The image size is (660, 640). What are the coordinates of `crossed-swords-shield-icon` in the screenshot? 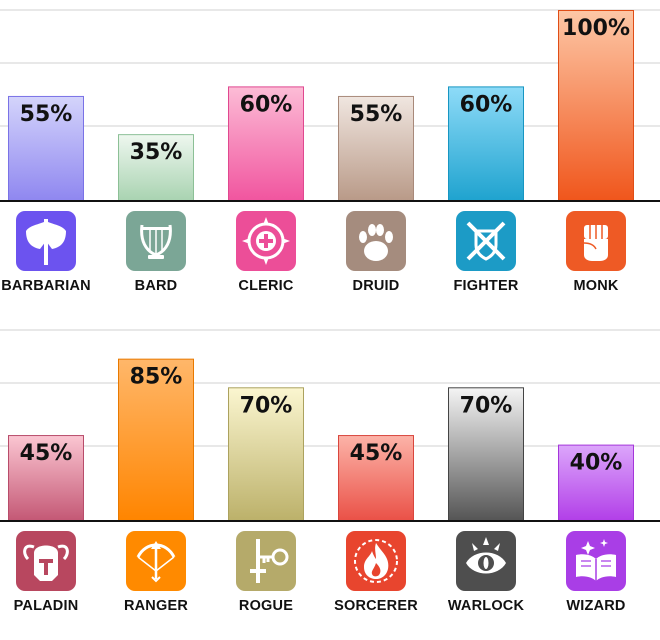 It's located at (486, 241).